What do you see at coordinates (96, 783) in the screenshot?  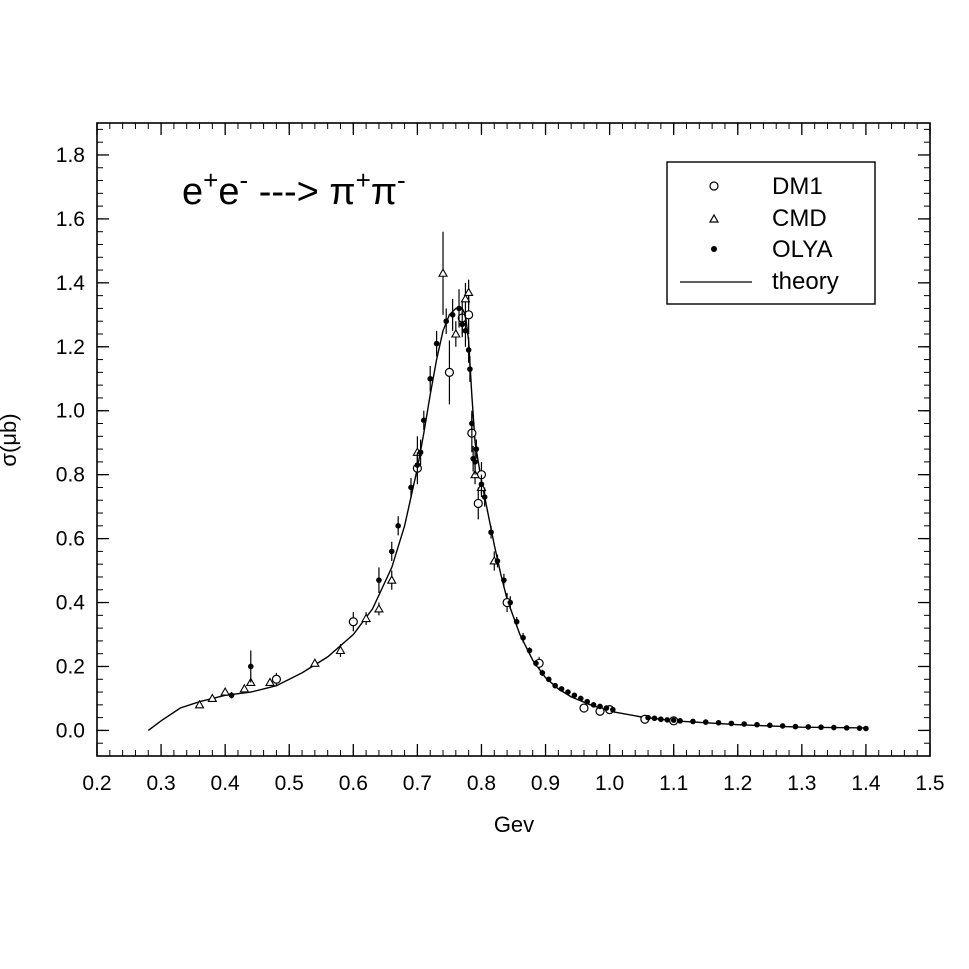 I see `x-tick-label: 0.2` at bounding box center [96, 783].